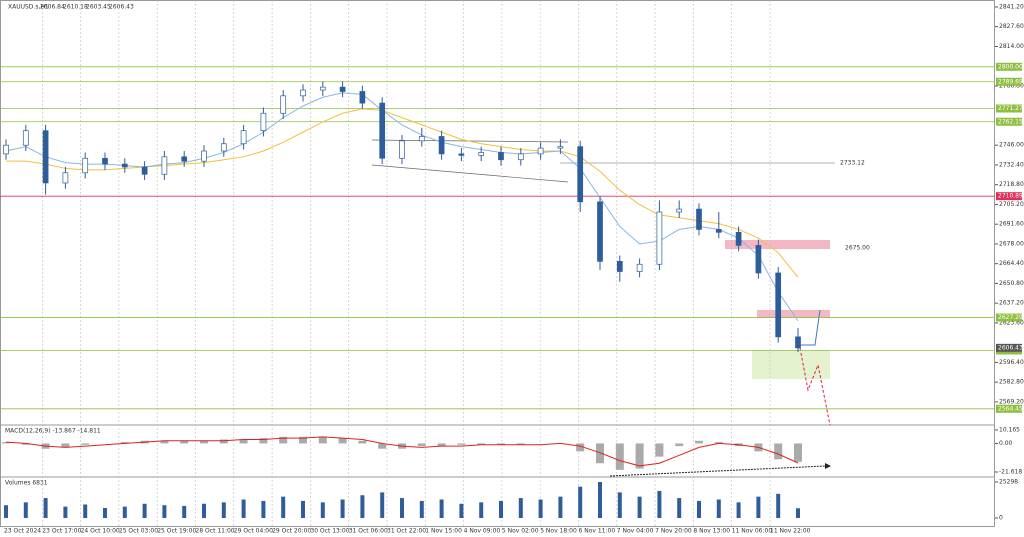  Describe the element at coordinates (482, 531) in the screenshot. I see `x-tick-label: 4 Nov 09:00` at that location.